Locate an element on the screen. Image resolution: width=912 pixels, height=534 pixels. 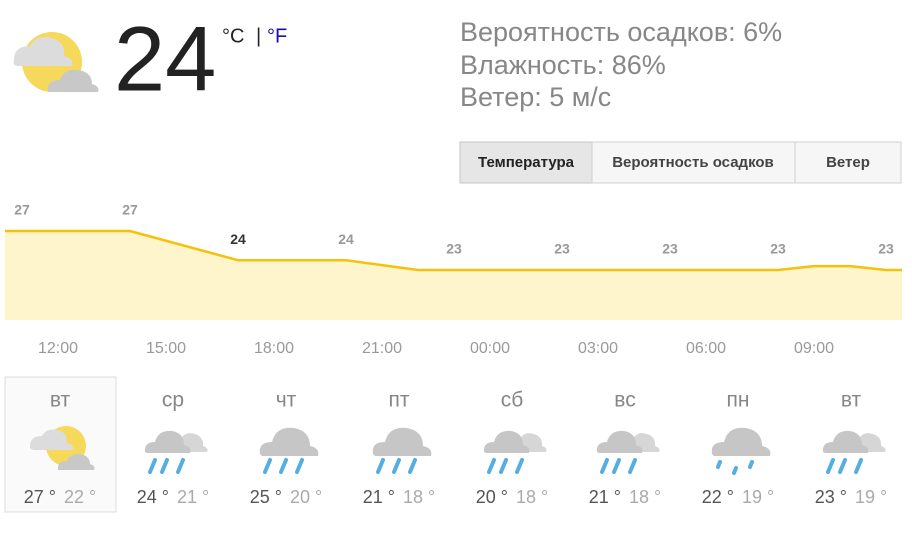
day-name: чт is located at coordinates (286, 400).